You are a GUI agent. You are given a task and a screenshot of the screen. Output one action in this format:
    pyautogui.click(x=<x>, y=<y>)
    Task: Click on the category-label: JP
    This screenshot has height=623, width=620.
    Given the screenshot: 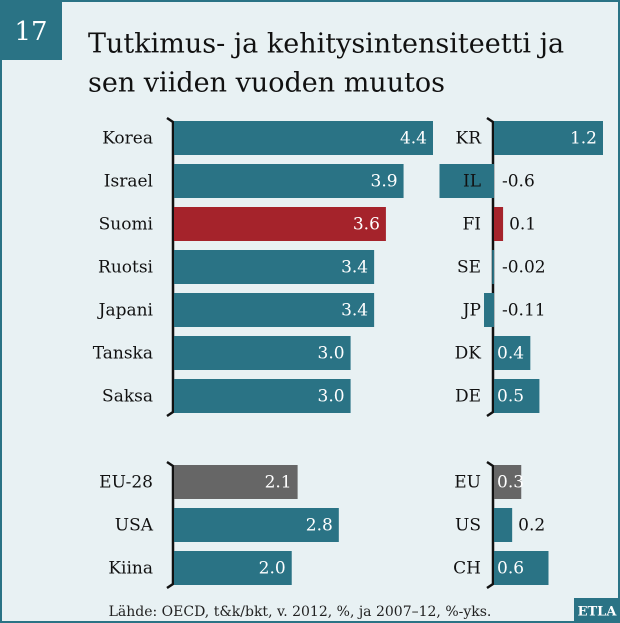 What is the action you would take?
    pyautogui.click(x=471, y=311)
    